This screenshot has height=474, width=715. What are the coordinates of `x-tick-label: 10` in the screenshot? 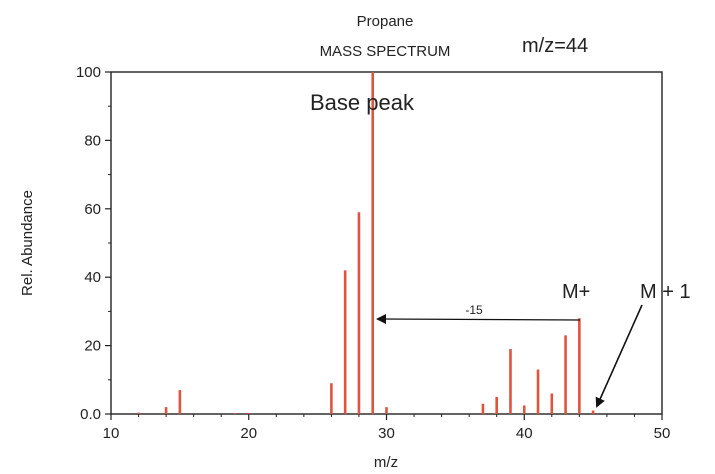 It's located at (111, 433).